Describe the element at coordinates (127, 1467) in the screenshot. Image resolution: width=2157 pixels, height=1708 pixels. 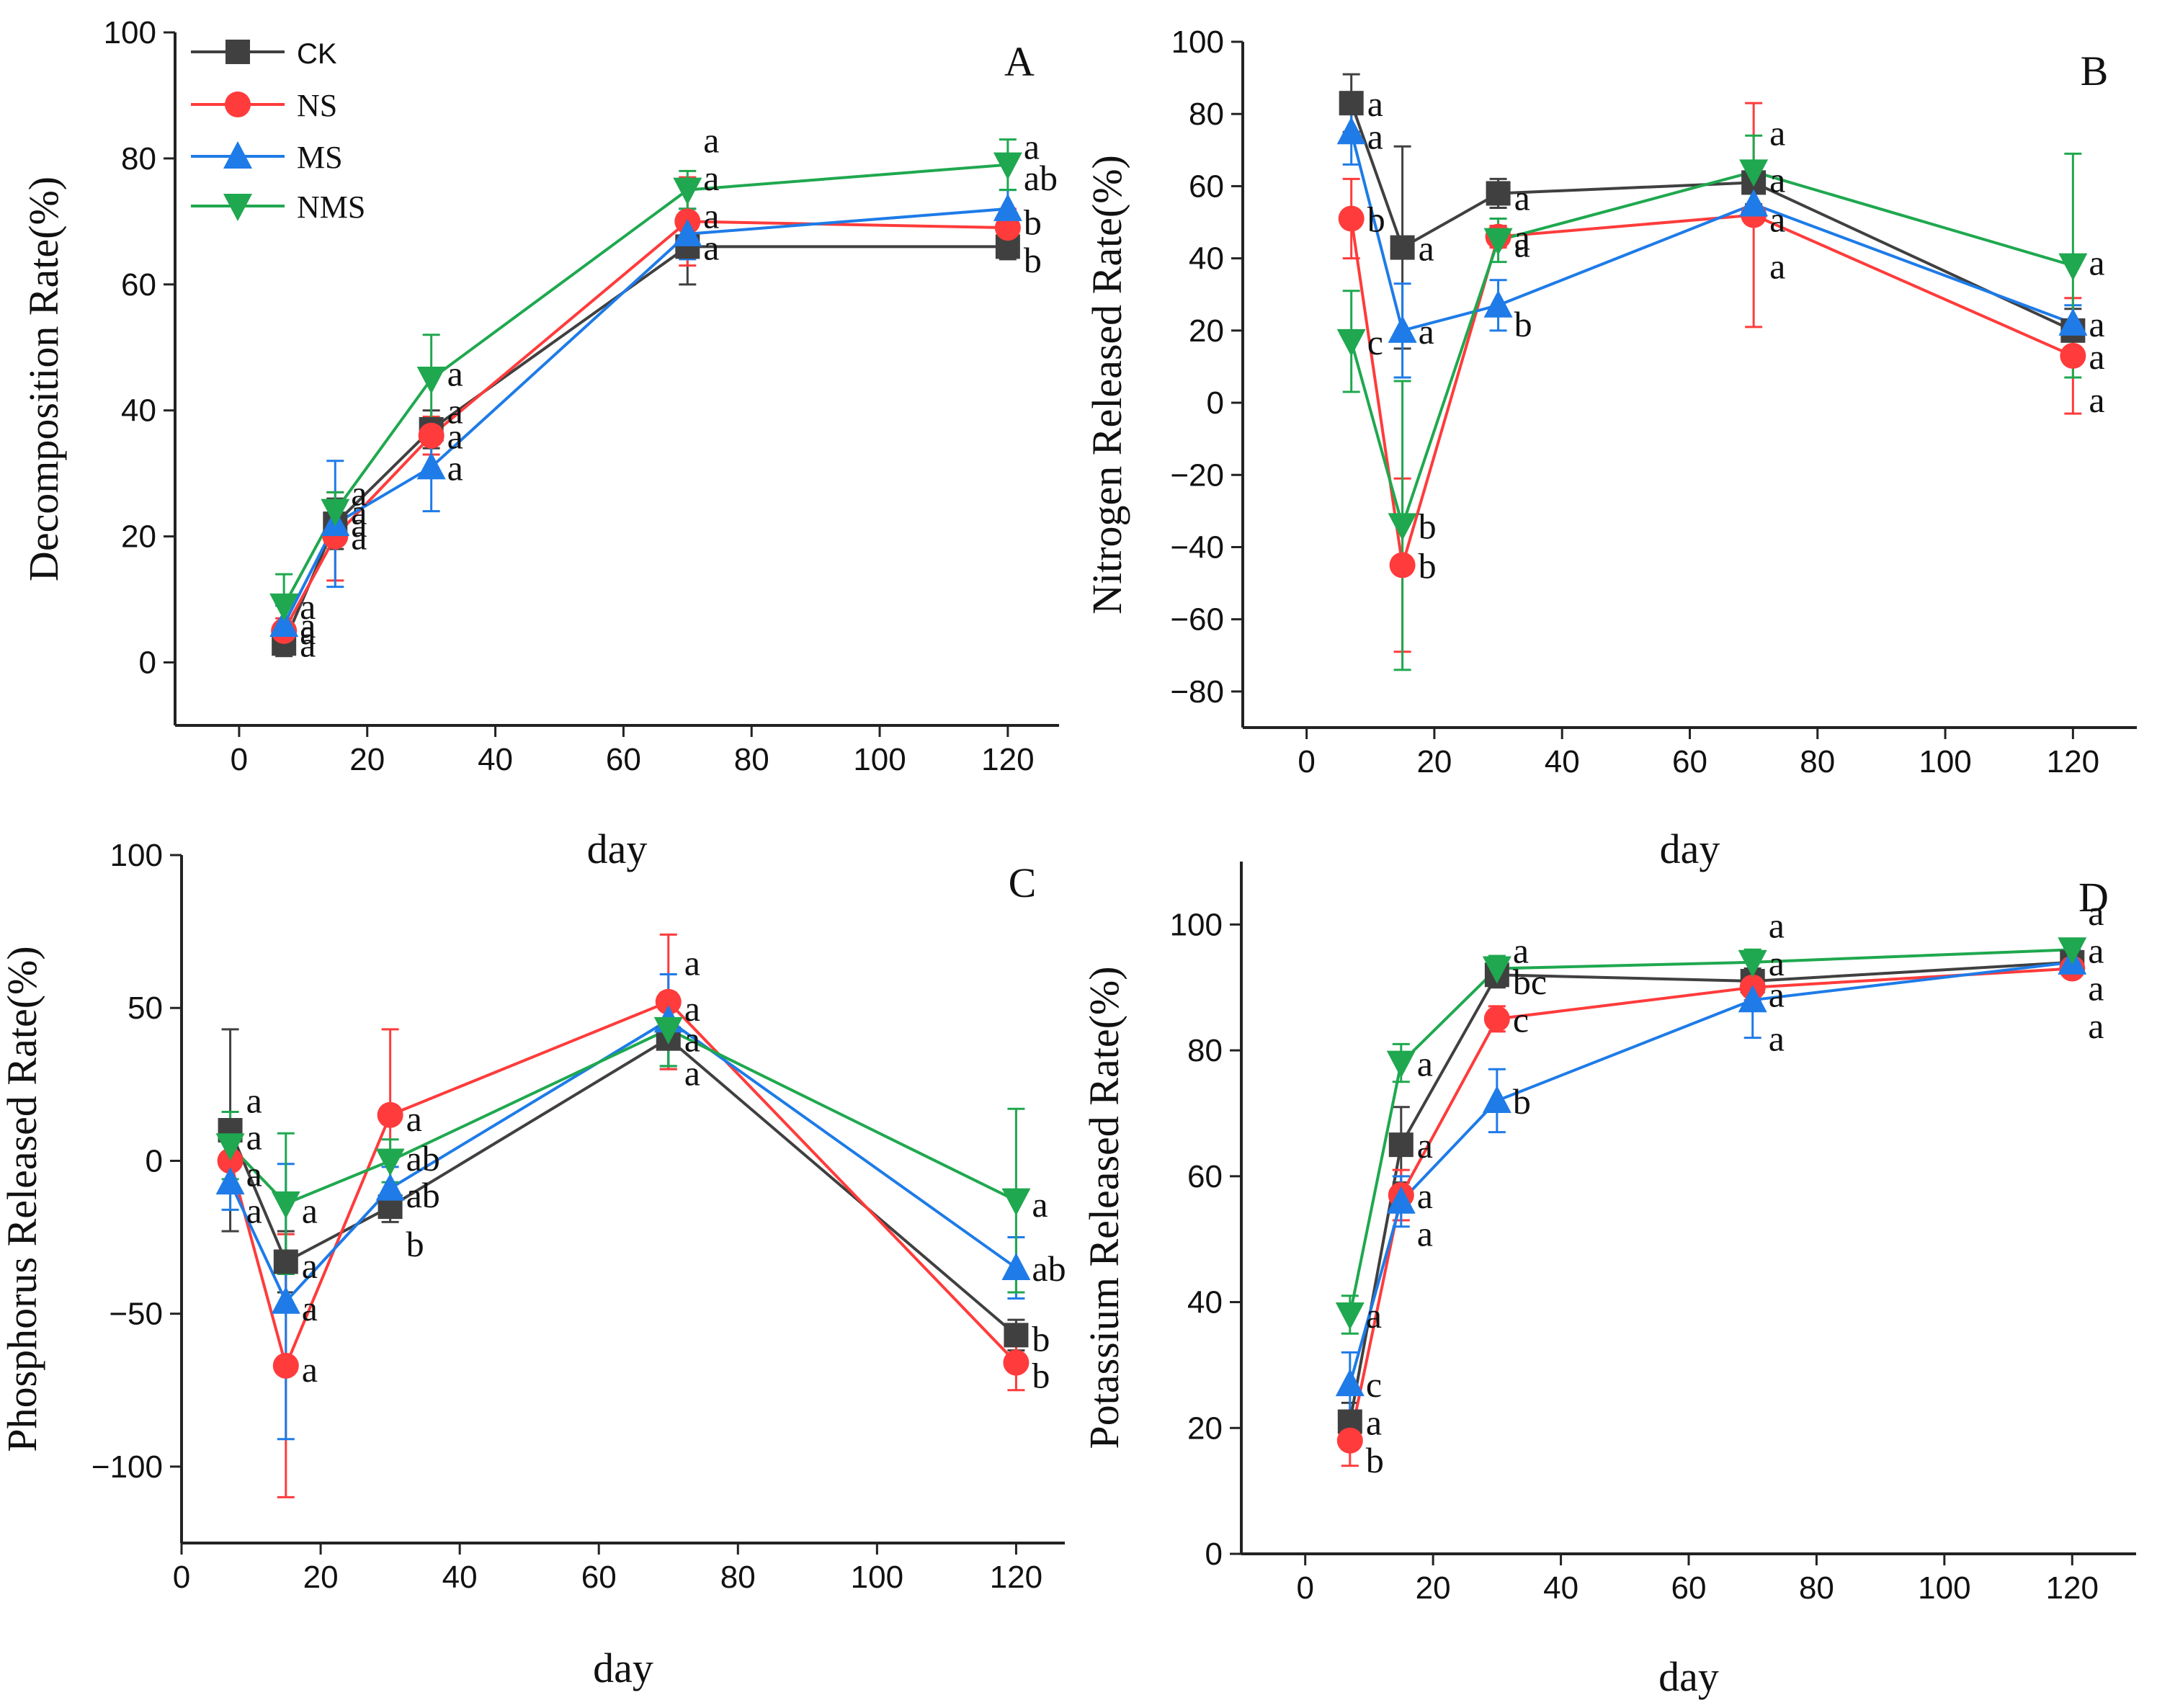
I see `y-tick-label: −100` at that location.